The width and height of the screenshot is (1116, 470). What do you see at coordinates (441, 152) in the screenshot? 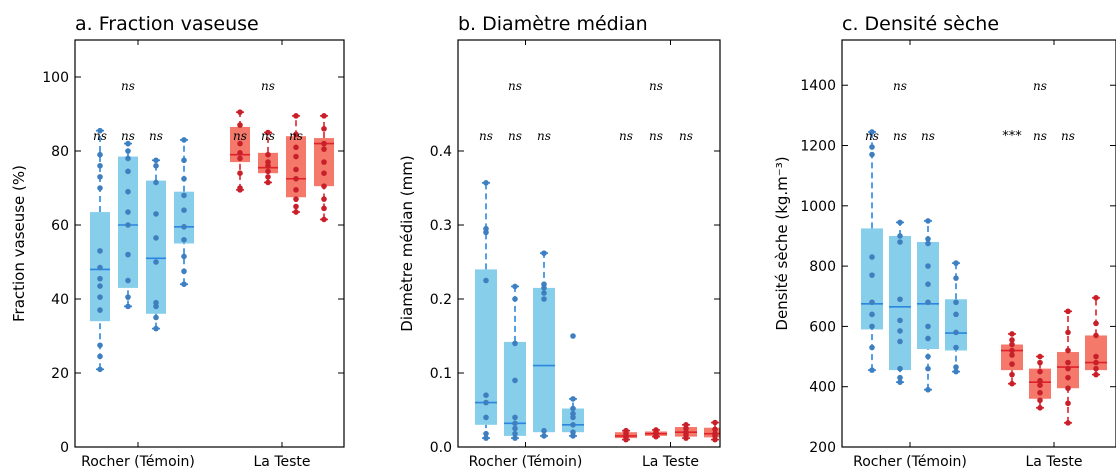
I see `y-tick-label: 0.4` at bounding box center [441, 152].